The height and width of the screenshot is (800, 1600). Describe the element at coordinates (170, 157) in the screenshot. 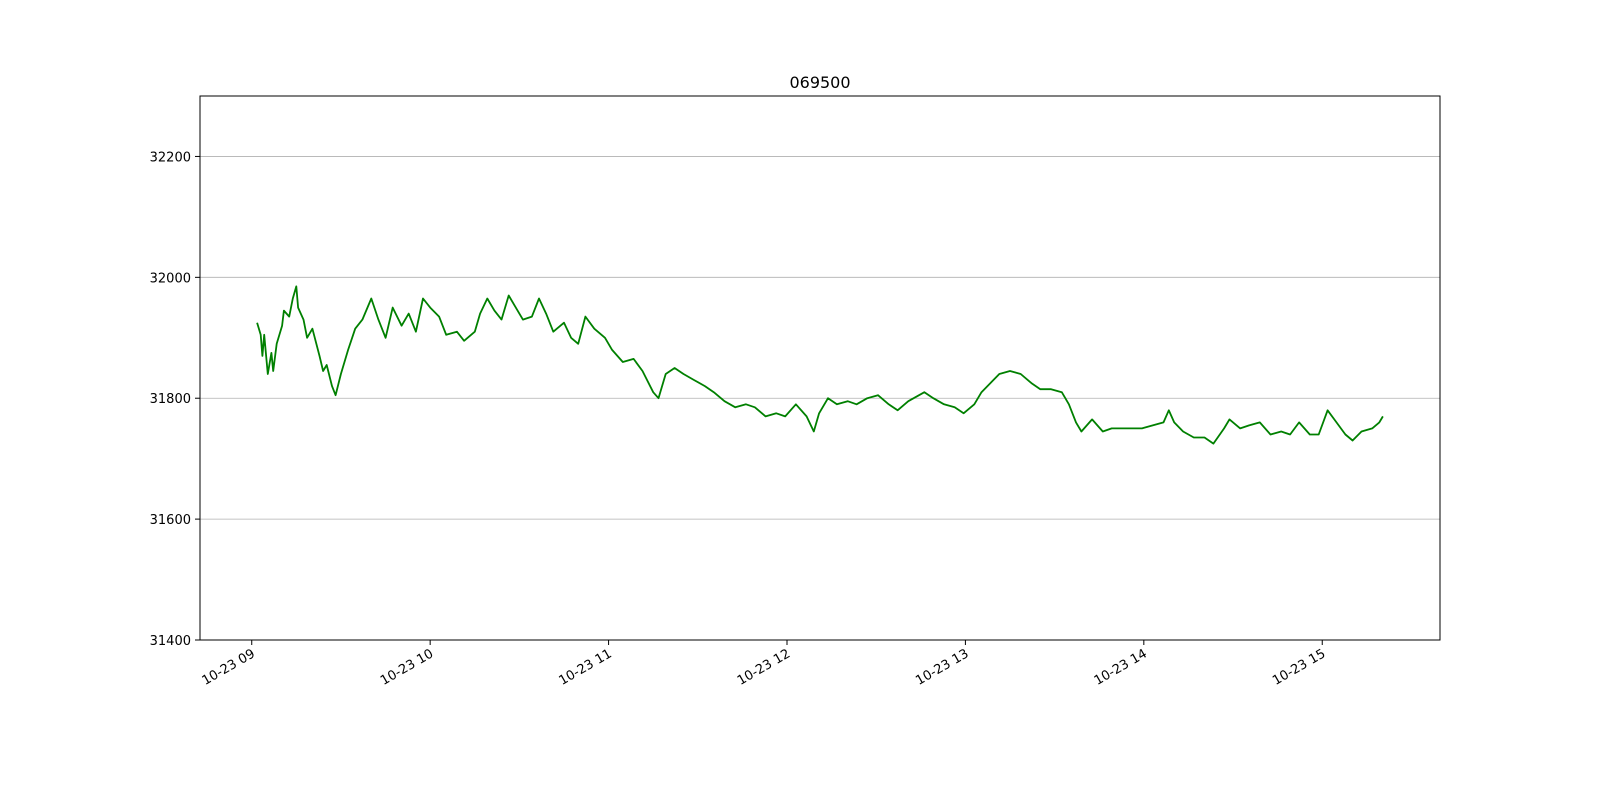

I see `y-tick-label: 32200` at that location.